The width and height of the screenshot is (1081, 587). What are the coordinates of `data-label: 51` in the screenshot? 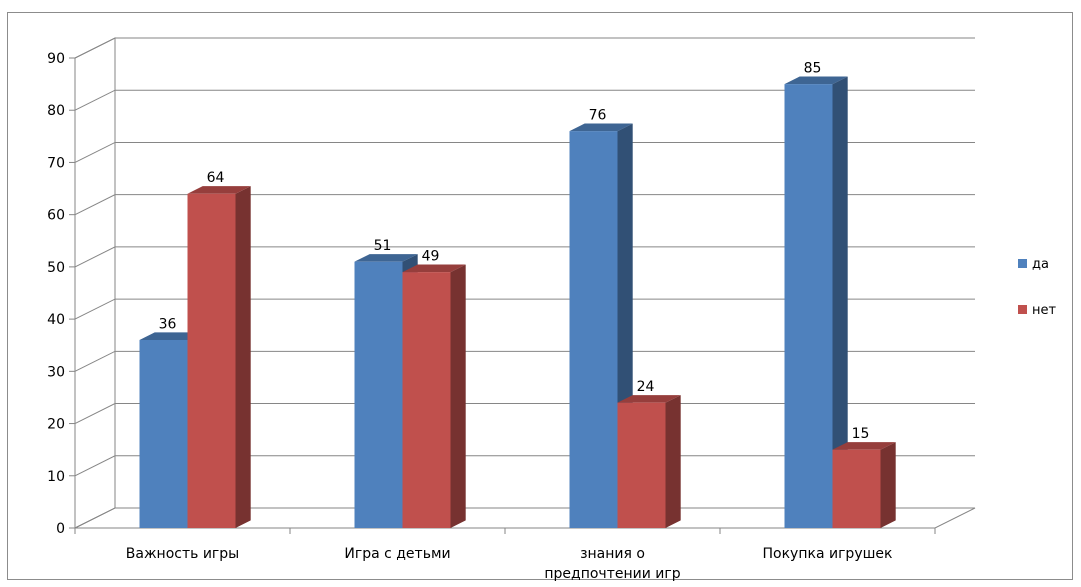 It's located at (383, 246).